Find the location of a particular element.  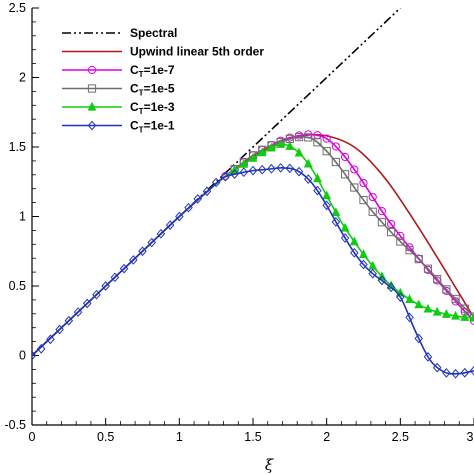

x-tick-label: 2 is located at coordinates (326, 437).